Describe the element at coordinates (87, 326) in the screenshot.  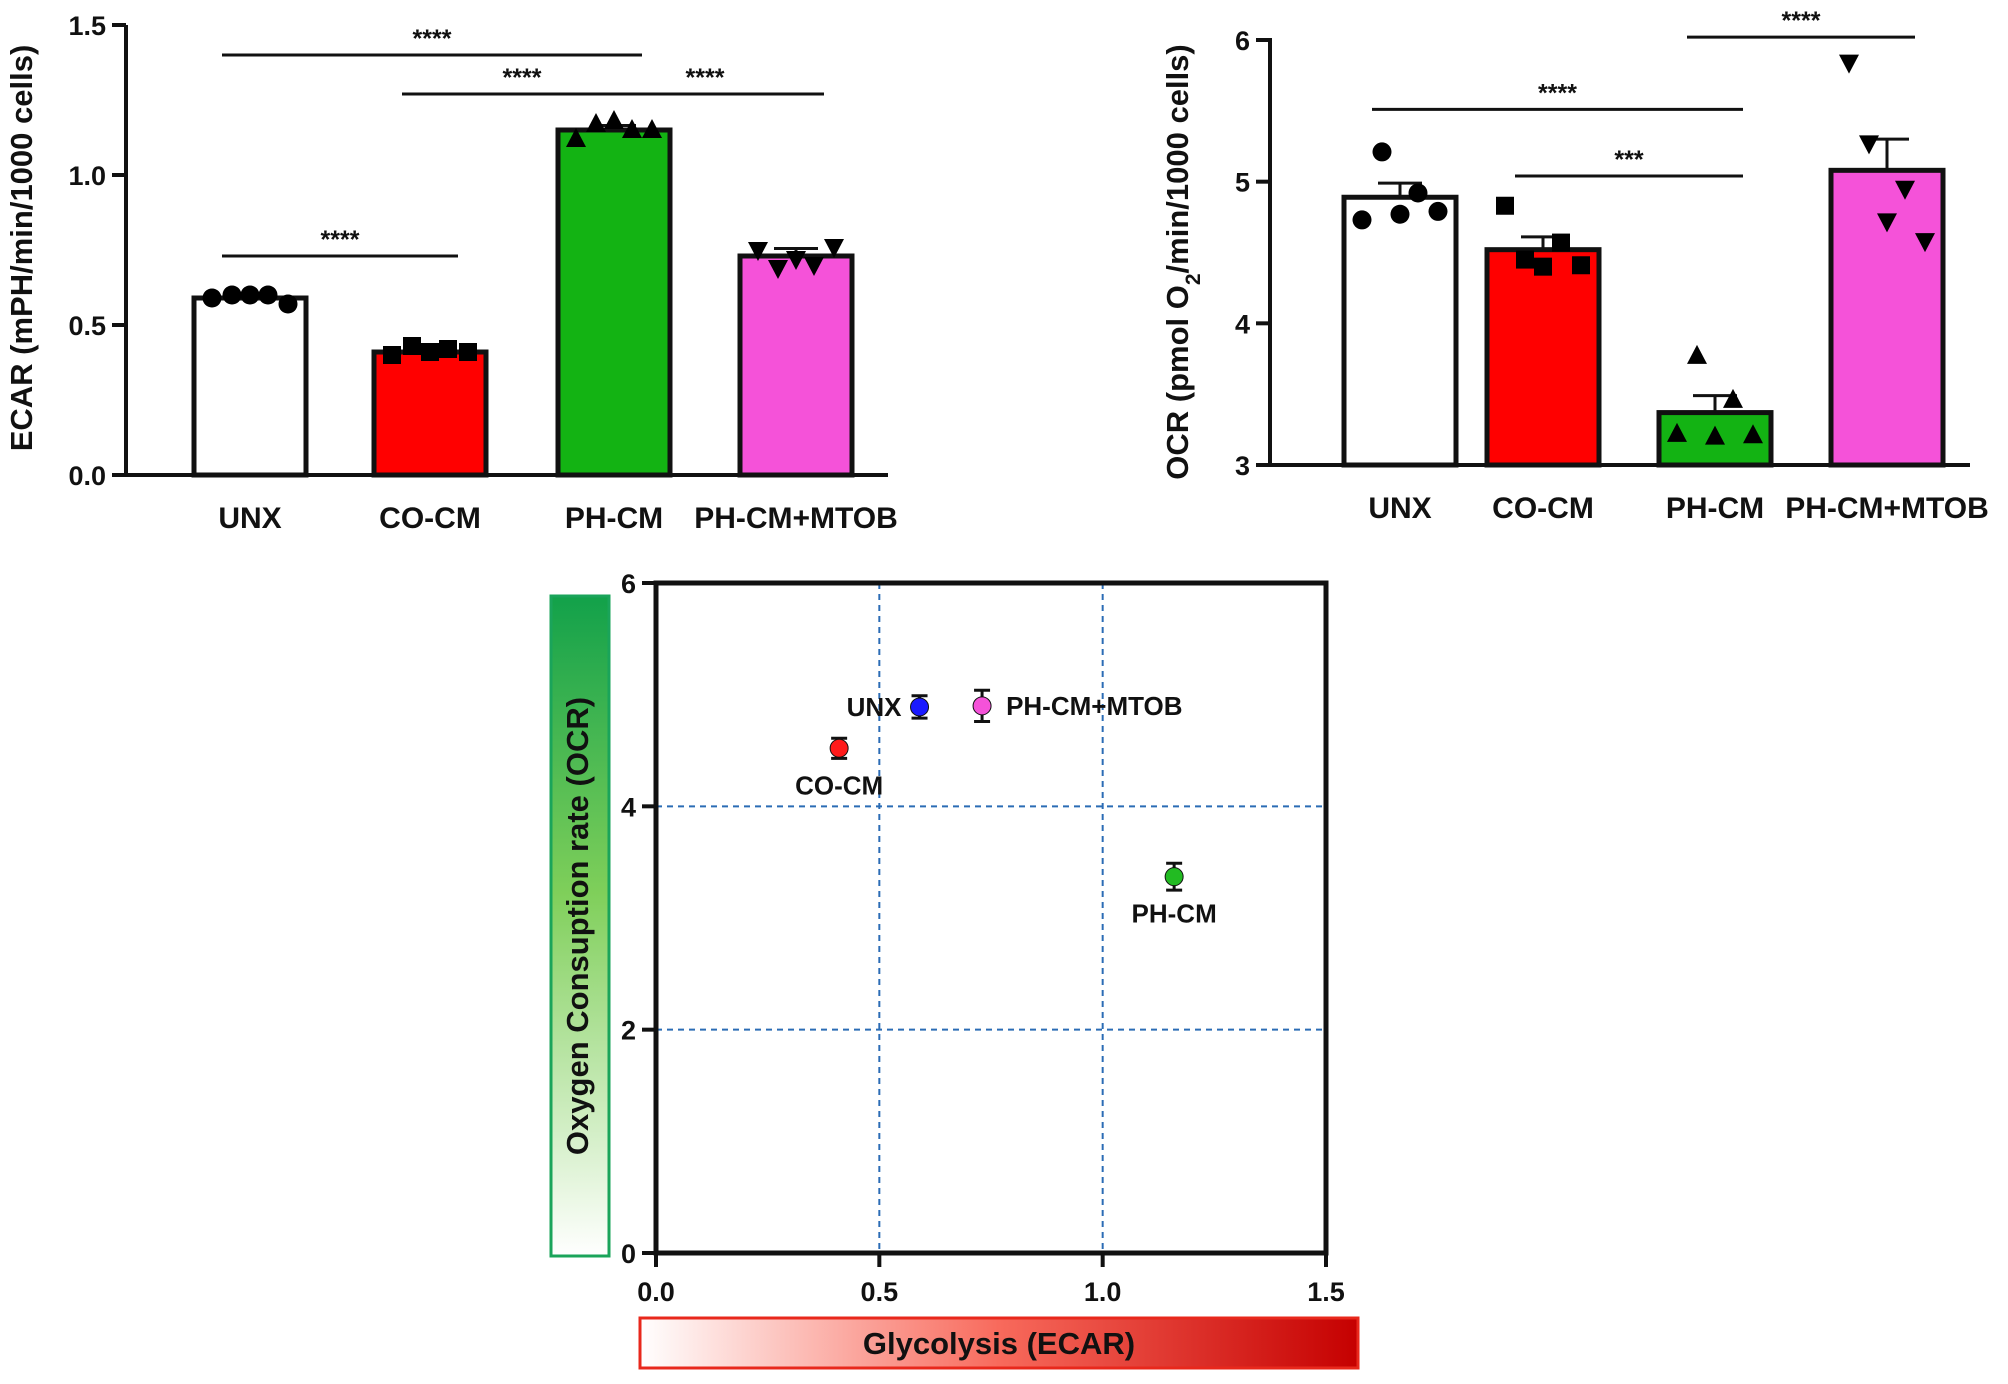
I see `y-tick-label: 0.5` at that location.